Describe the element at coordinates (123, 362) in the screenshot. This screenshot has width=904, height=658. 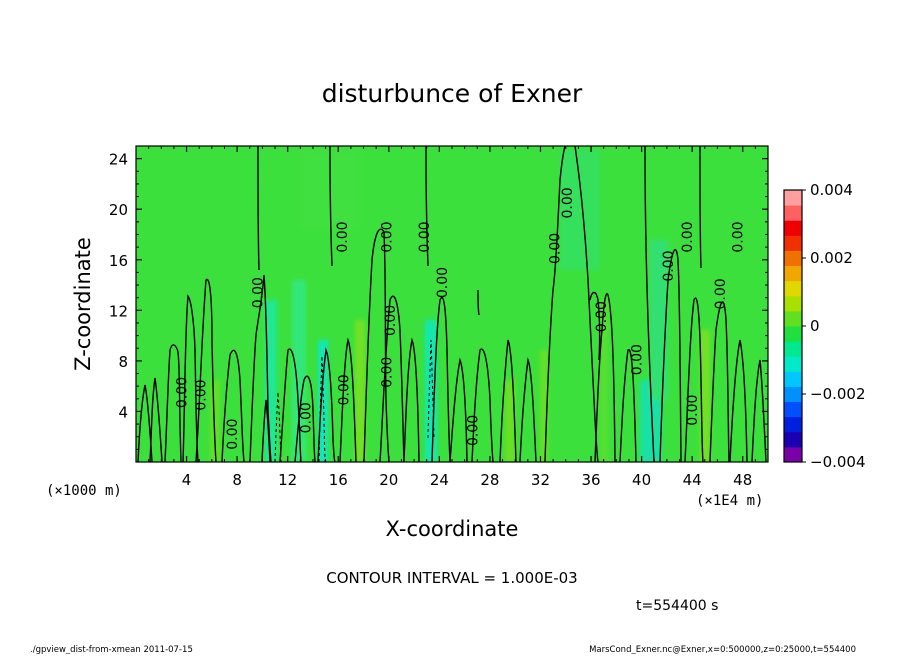
I see `y-tick-label: 8` at that location.